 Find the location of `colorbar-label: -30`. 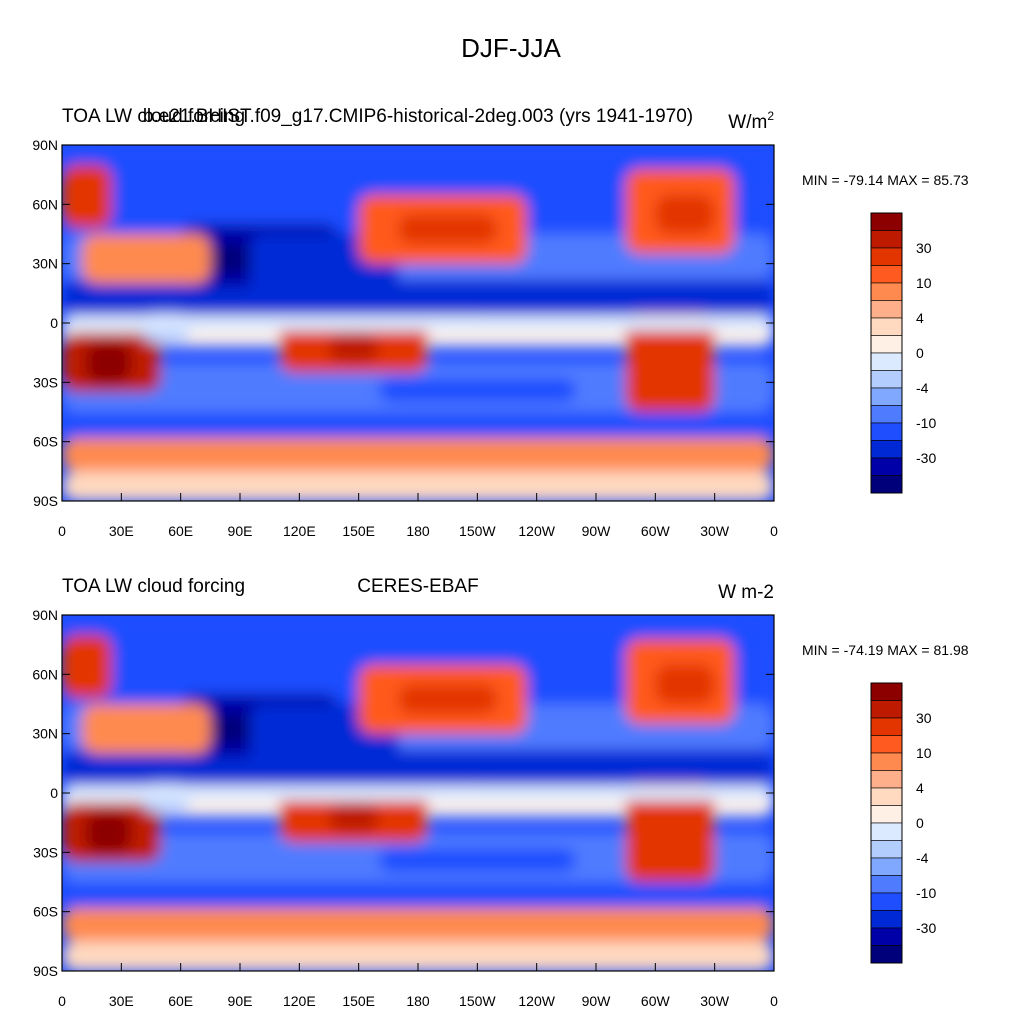

colorbar-label: -30 is located at coordinates (926, 928).